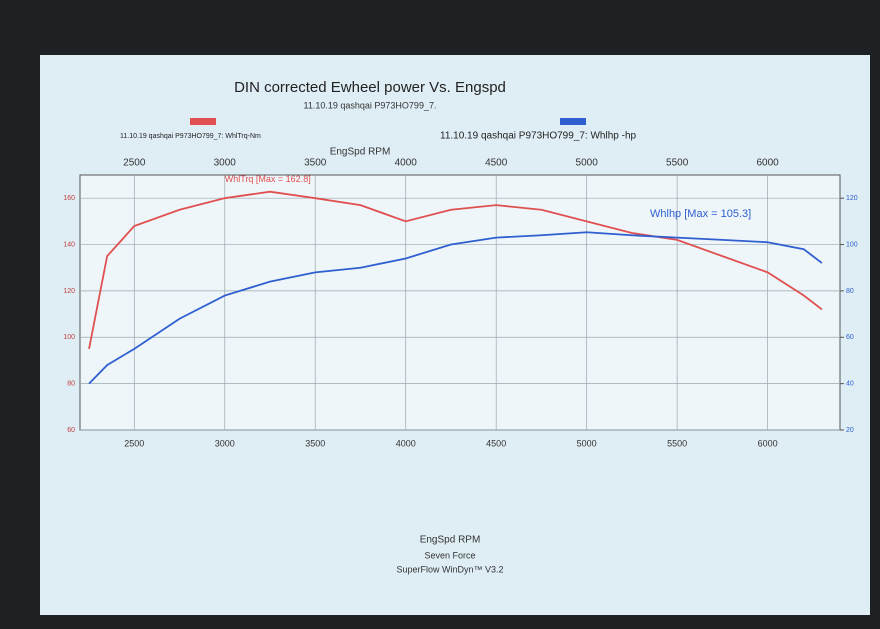  Describe the element at coordinates (360, 152) in the screenshot. I see `x-axis-title: EngSpd RPM` at that location.